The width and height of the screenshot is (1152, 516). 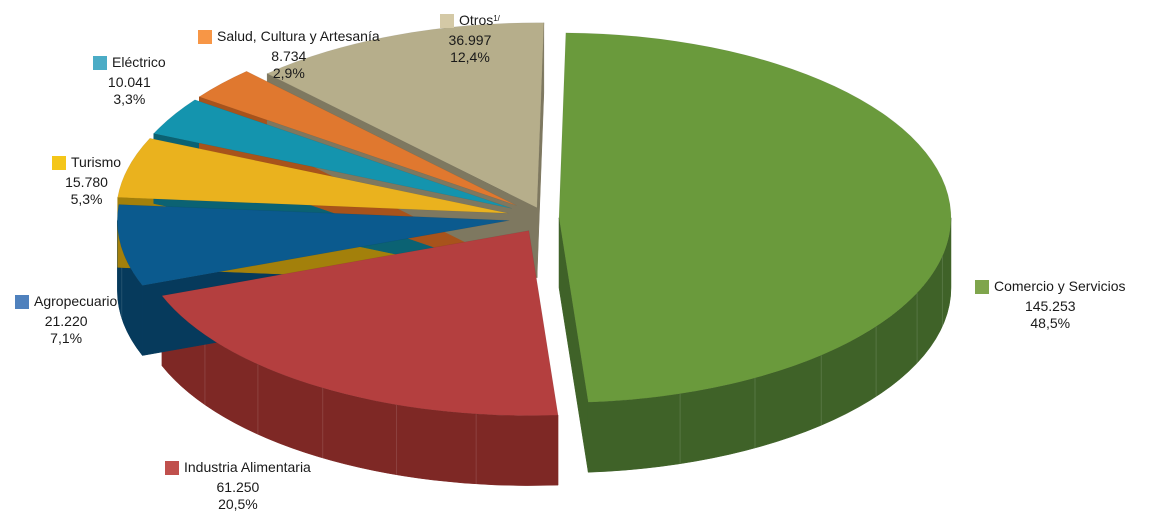 I want to click on slice-percent: 7,1%, so click(x=66, y=337).